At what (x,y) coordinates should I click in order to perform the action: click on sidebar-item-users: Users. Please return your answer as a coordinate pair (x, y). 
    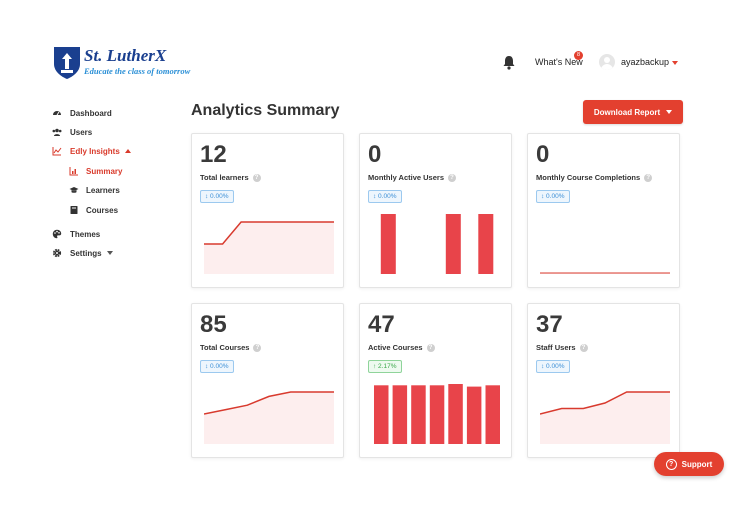
    Looking at the image, I should click on (72, 132).